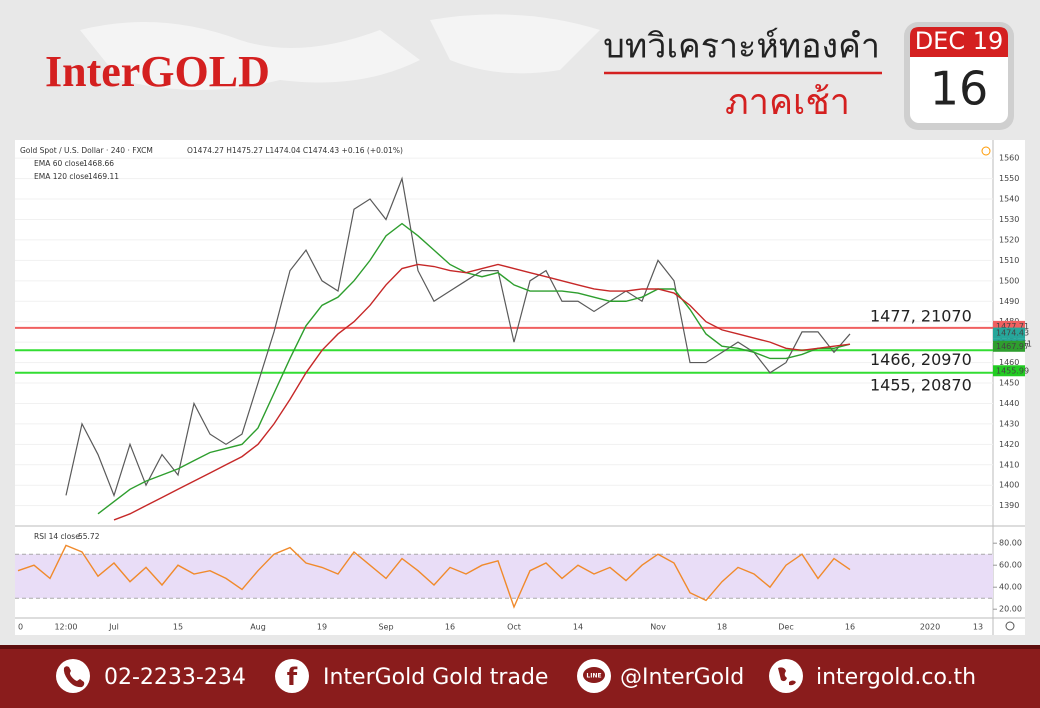 The width and height of the screenshot is (1040, 708). I want to click on footer-line: @InterGold, so click(682, 677).